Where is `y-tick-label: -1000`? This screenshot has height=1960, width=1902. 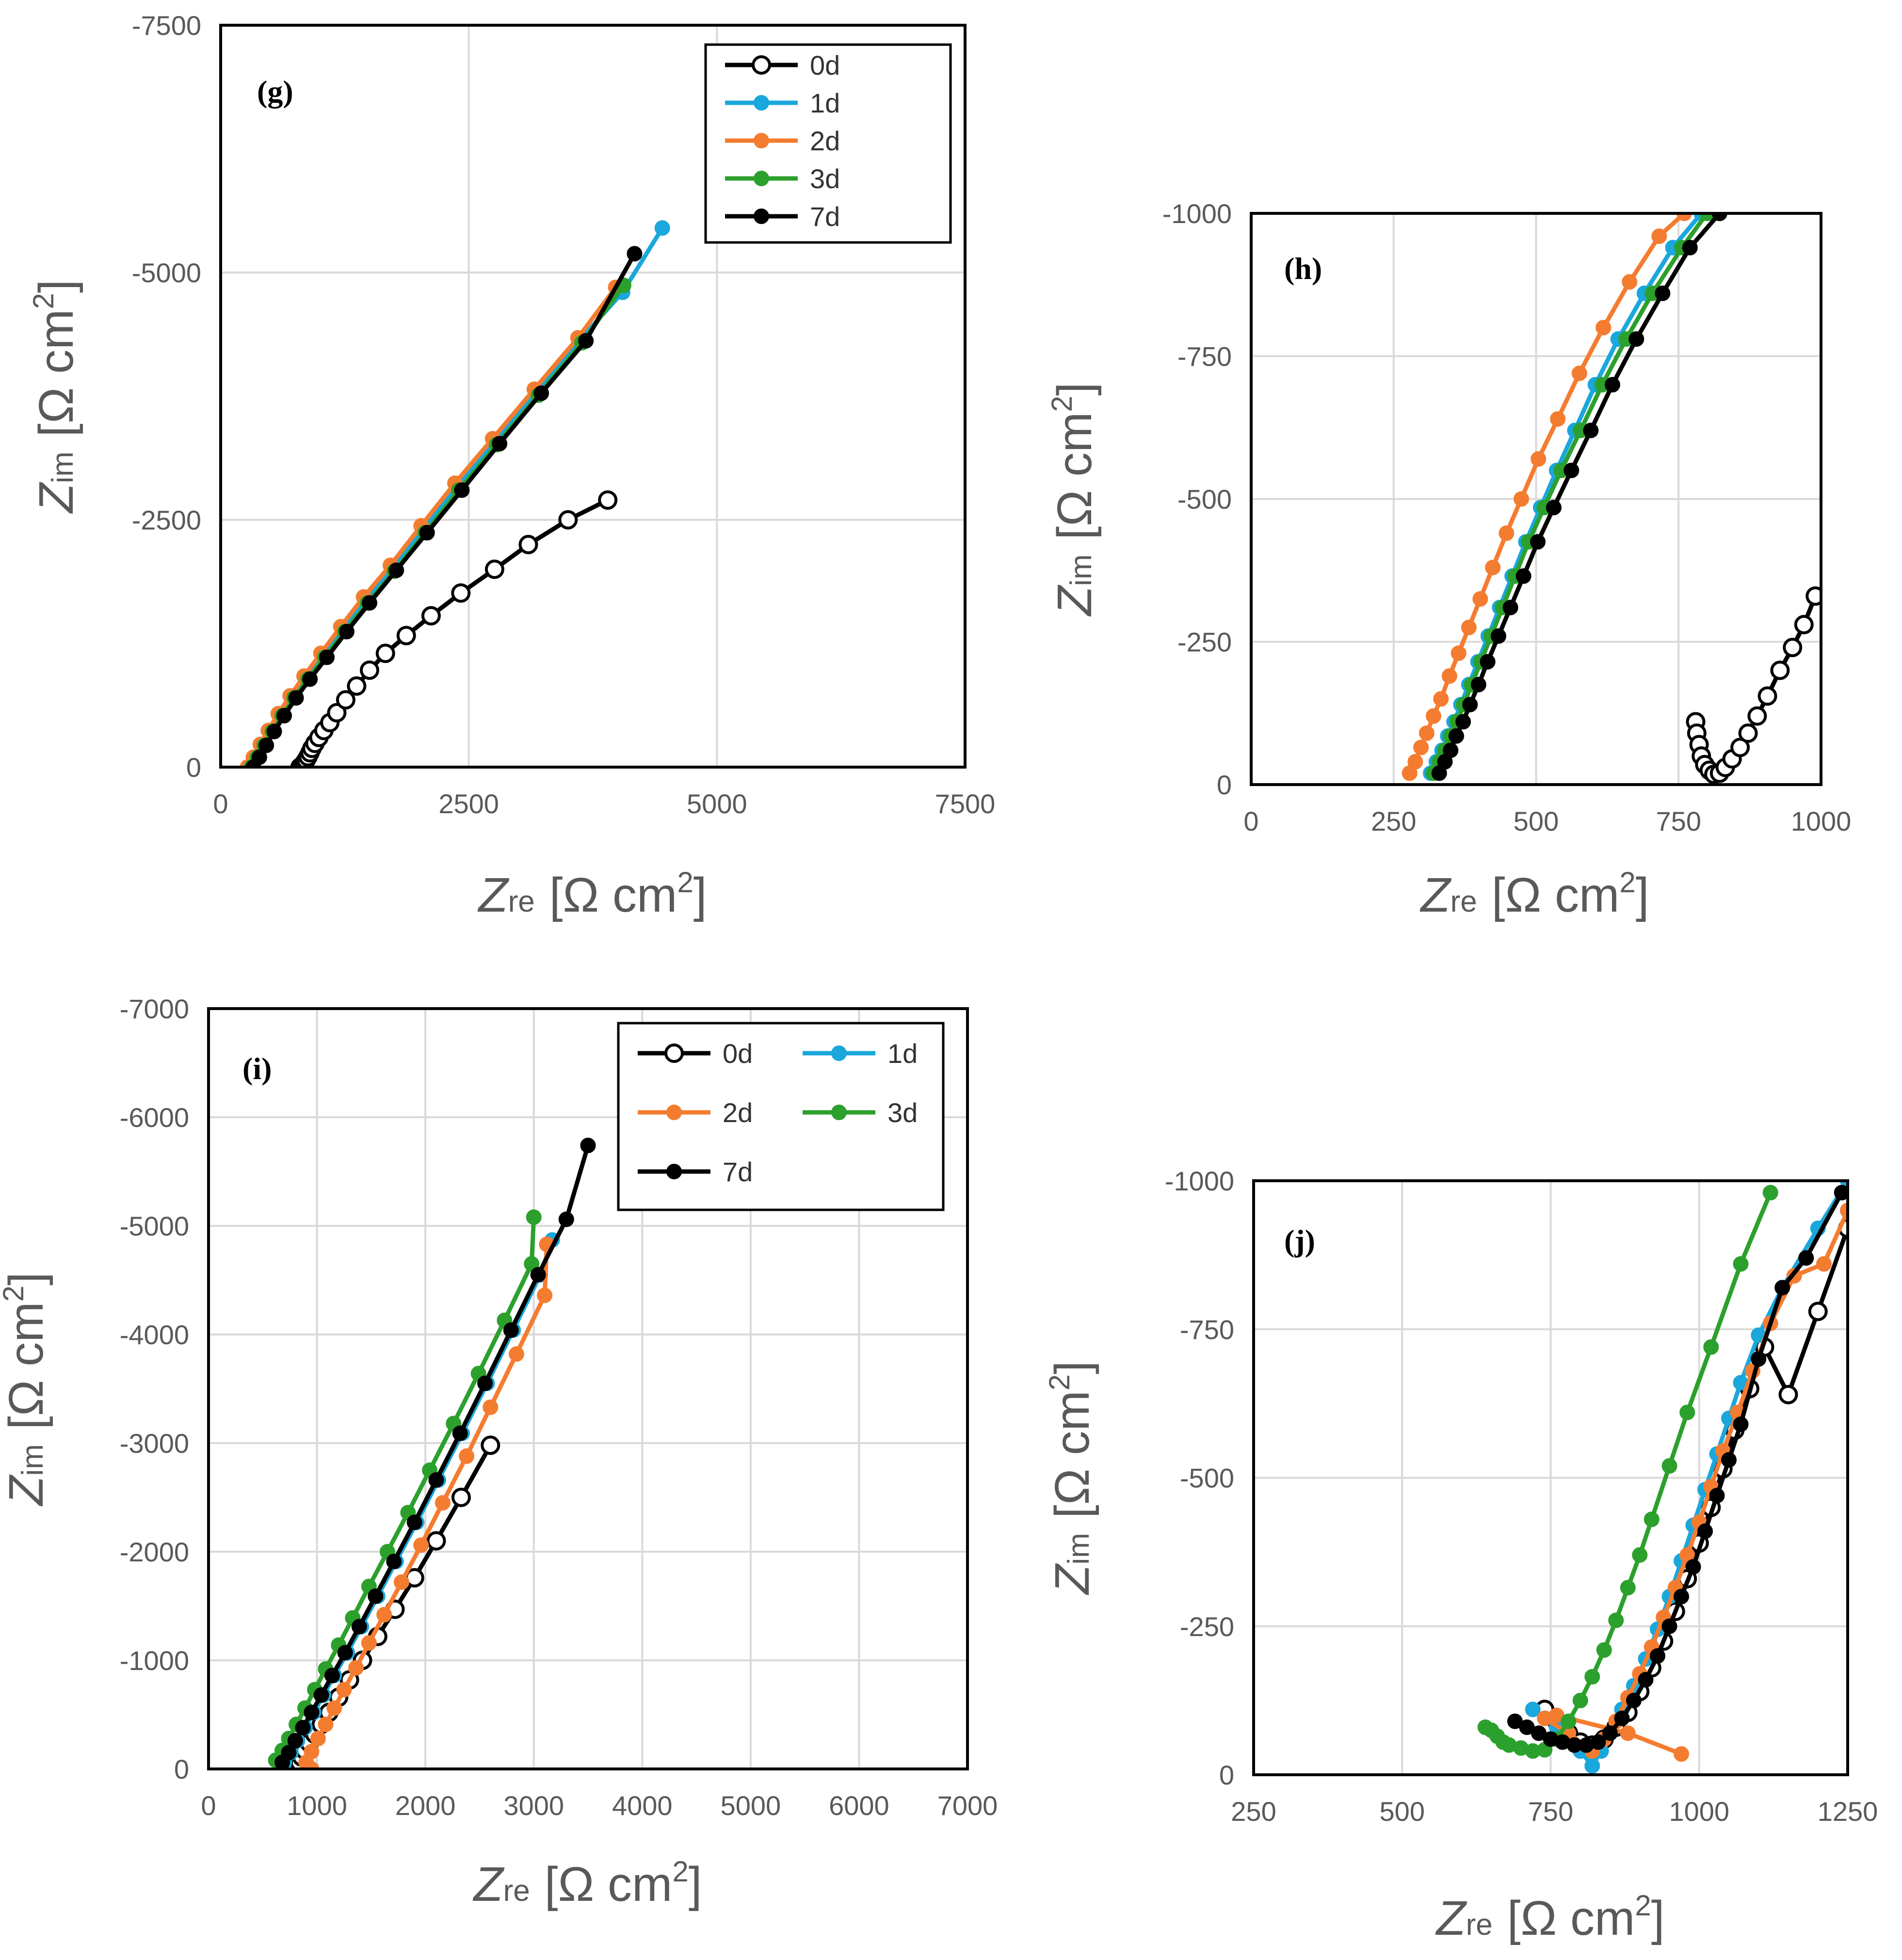
y-tick-label: -1000 is located at coordinates (154, 1660).